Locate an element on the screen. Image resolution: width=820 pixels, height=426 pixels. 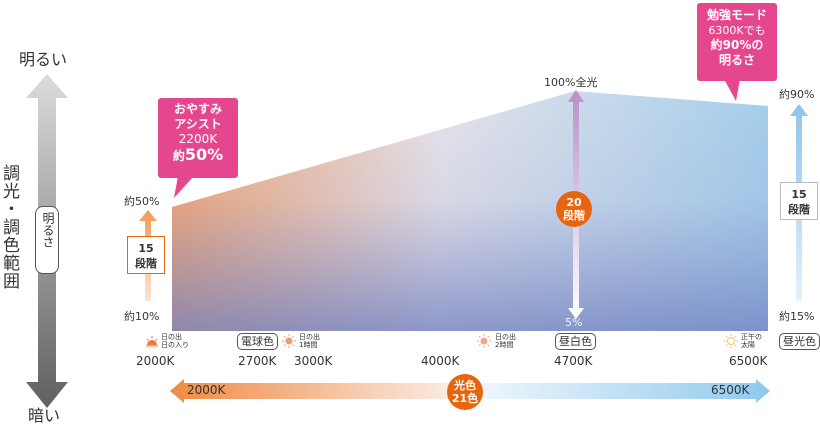
sun-icon-6500k is located at coordinates (731, 341).